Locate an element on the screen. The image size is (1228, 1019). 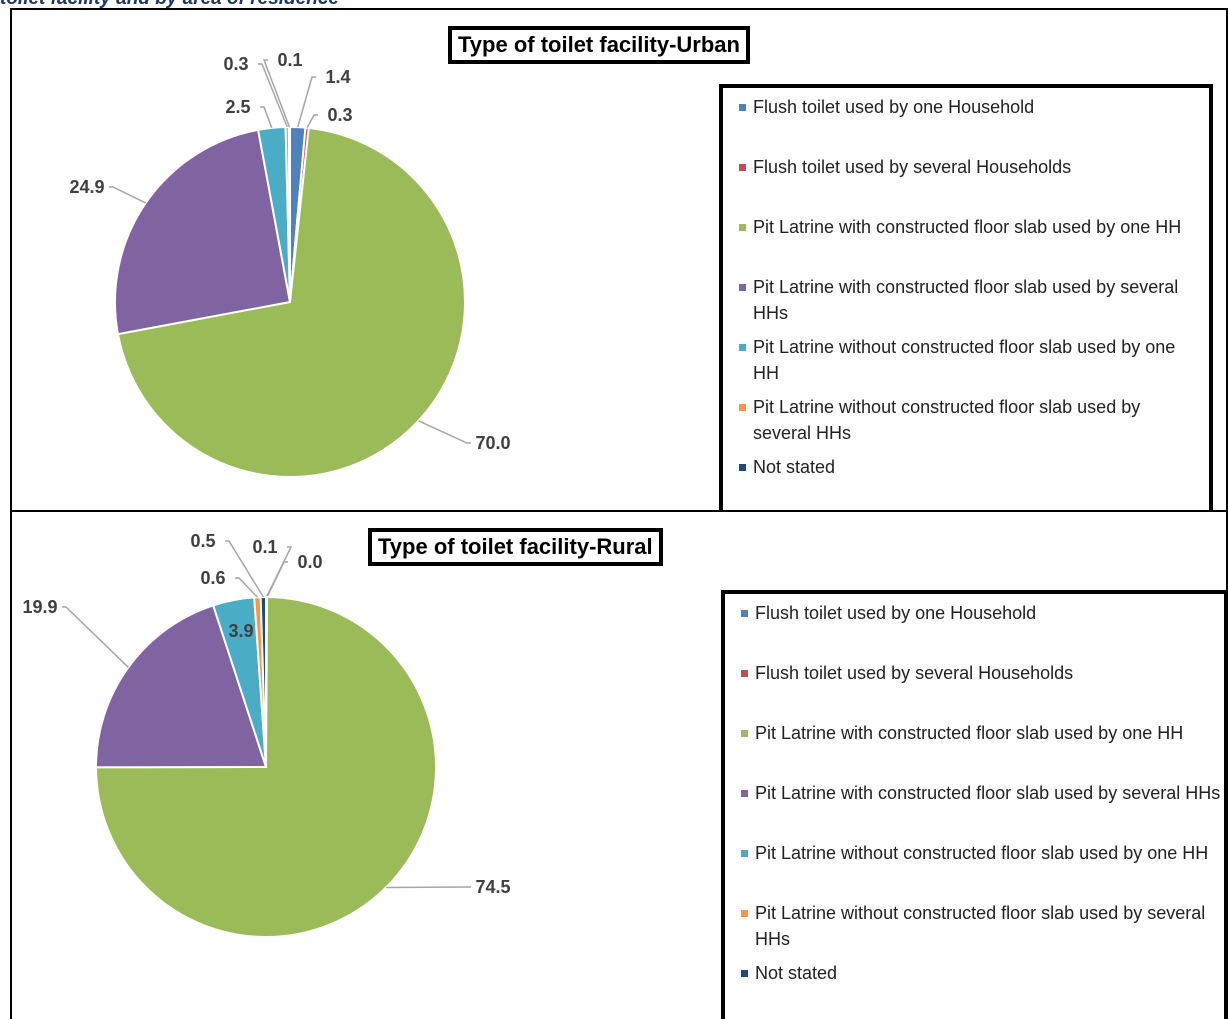
data-label: 0.0 is located at coordinates (309, 562).